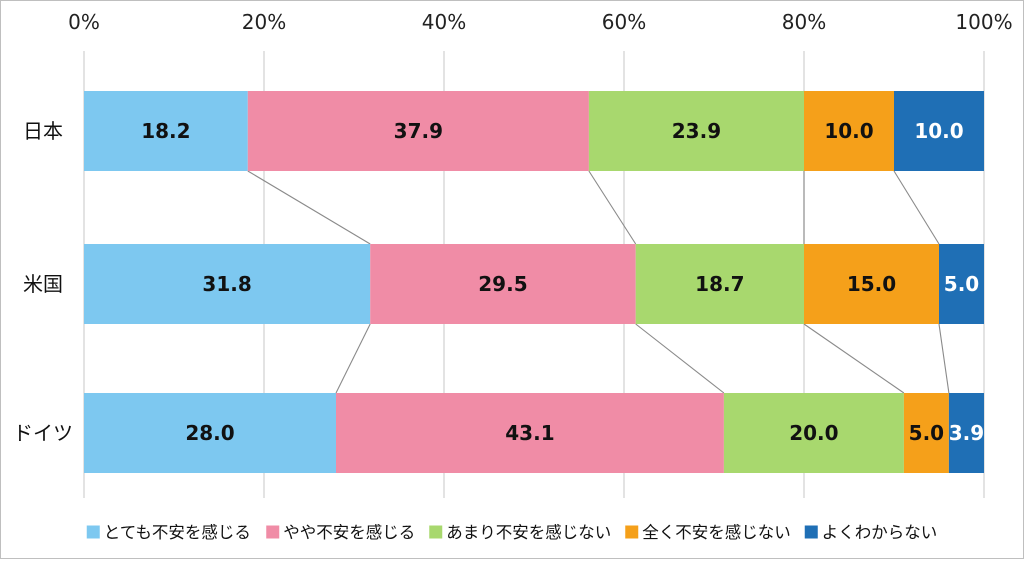 This screenshot has height=562, width=1024. I want to click on data-label: 23.9, so click(696, 131).